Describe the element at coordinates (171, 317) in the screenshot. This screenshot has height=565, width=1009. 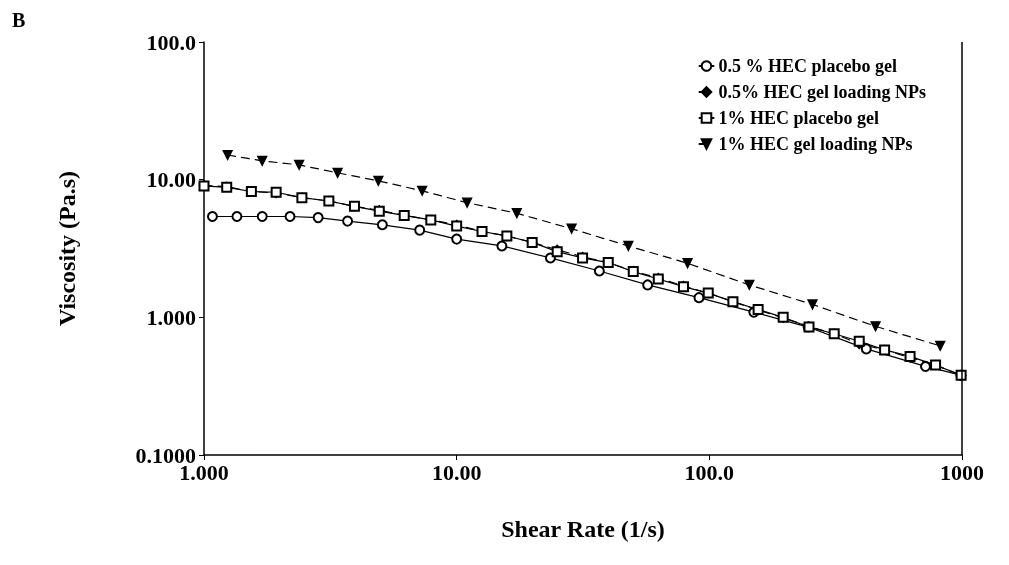
I see `y-tick-label: 1.000` at that location.